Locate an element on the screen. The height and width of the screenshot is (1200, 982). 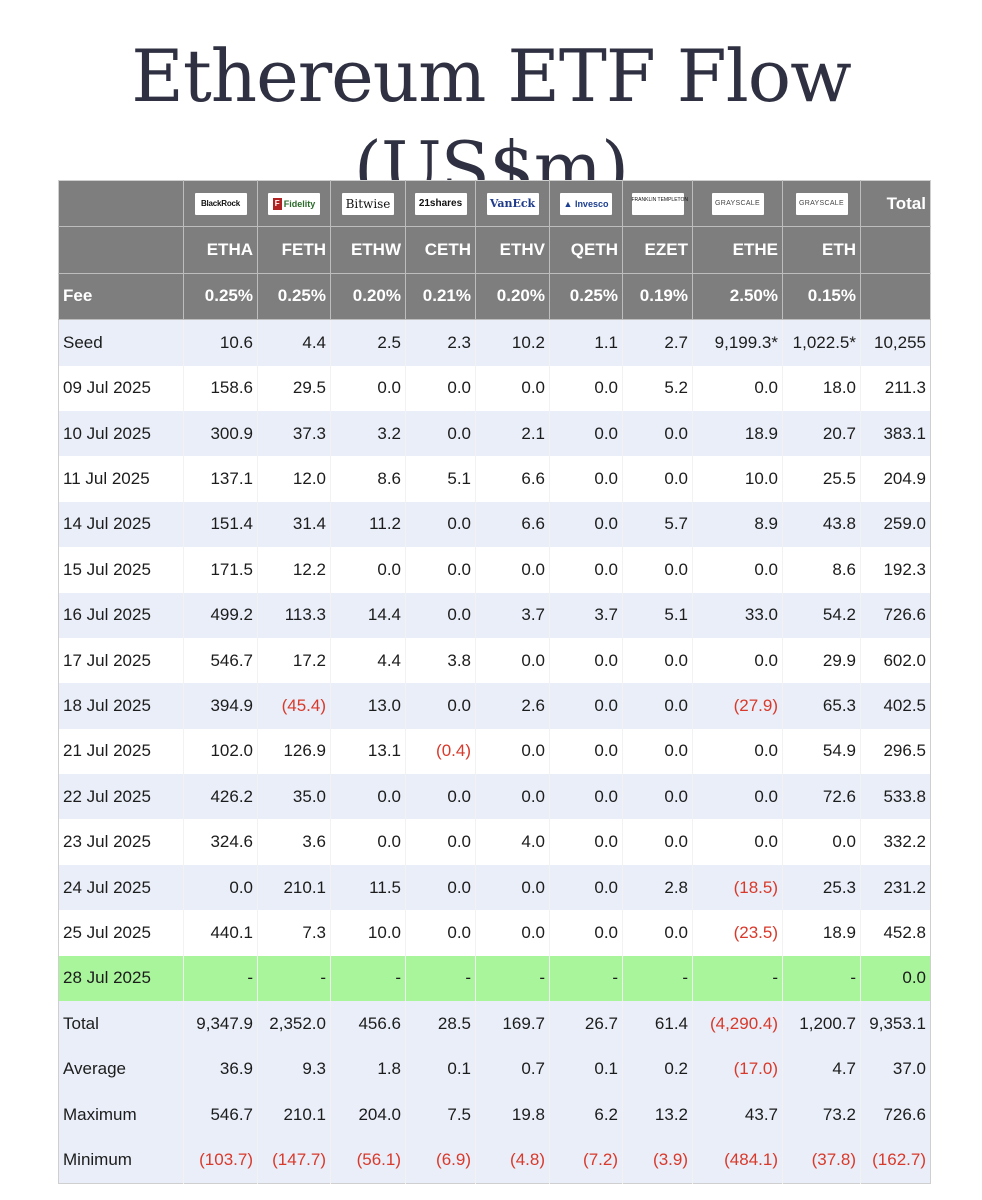
table-cell: 13.0 is located at coordinates (368, 706).